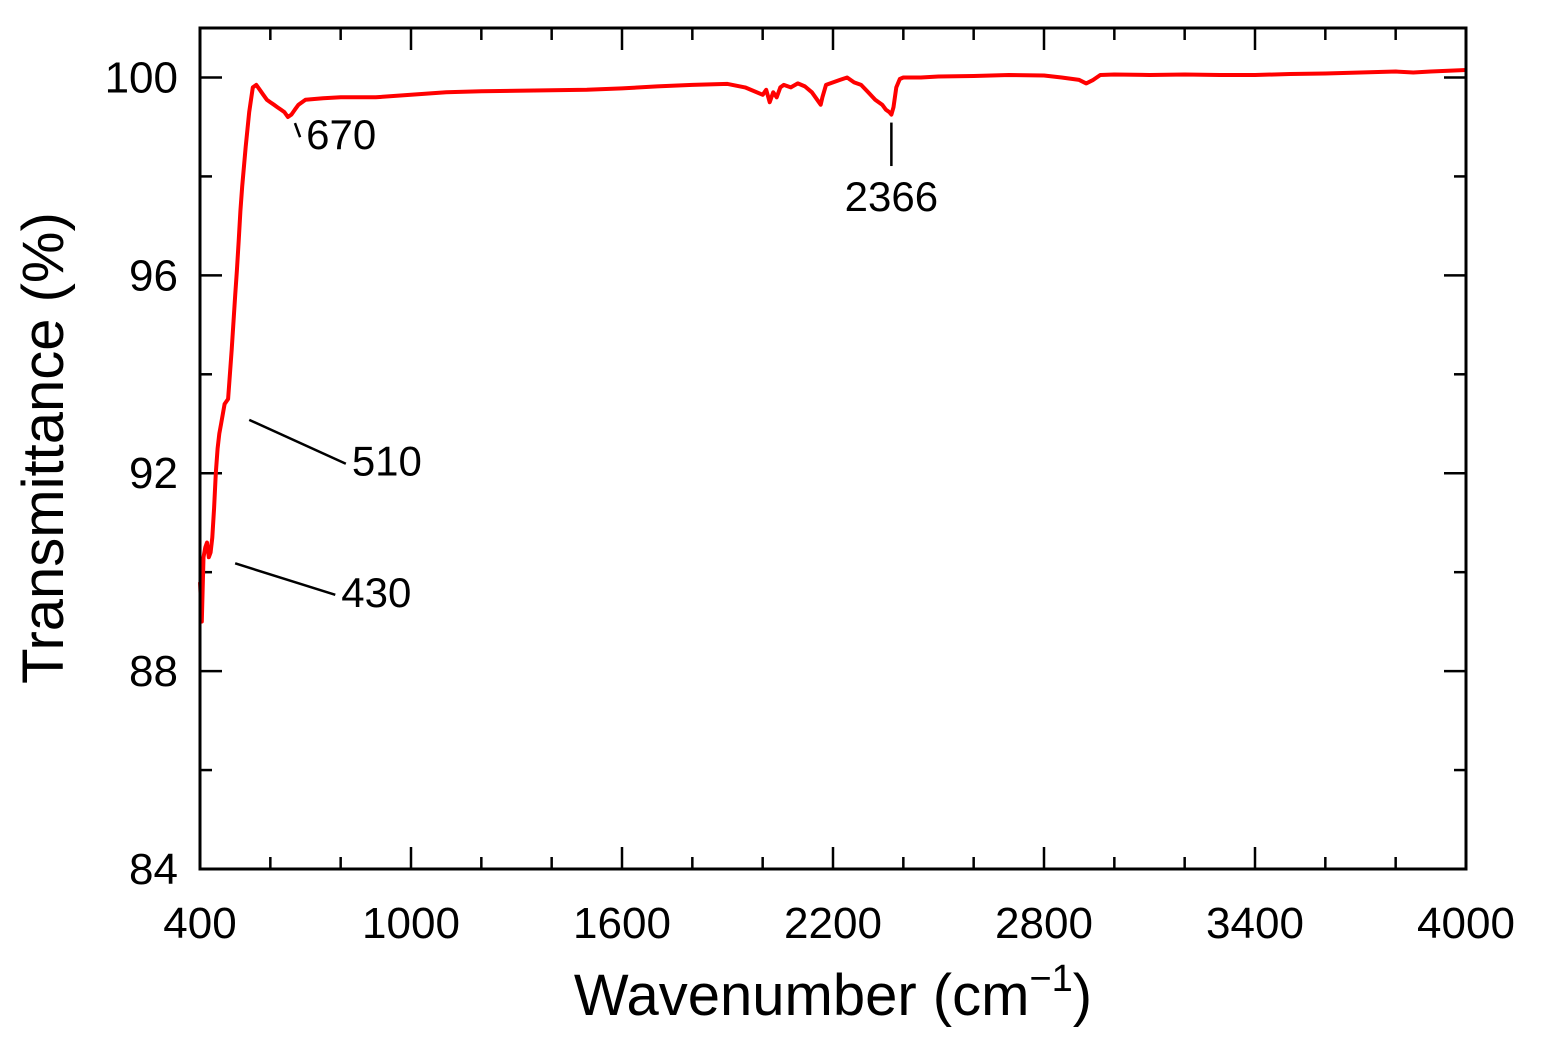  Describe the element at coordinates (141, 77) in the screenshot. I see `y-tick-label: 100` at that location.